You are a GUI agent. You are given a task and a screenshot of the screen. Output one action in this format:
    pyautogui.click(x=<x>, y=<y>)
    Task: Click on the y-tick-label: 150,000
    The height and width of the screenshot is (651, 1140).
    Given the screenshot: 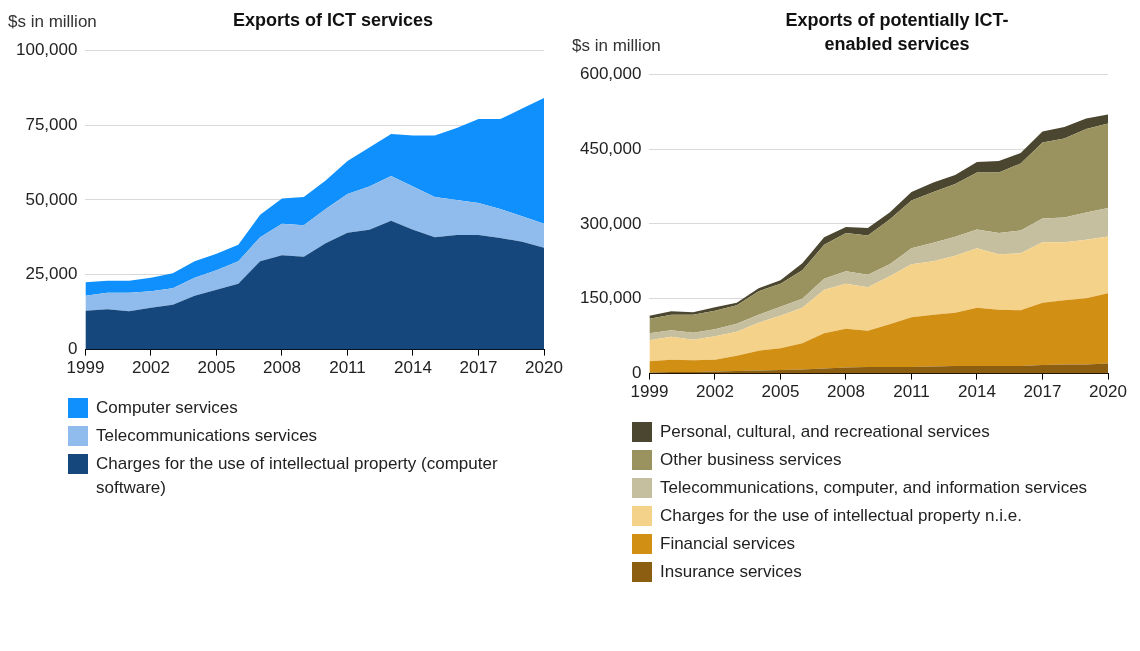 What is the action you would take?
    pyautogui.click(x=611, y=298)
    